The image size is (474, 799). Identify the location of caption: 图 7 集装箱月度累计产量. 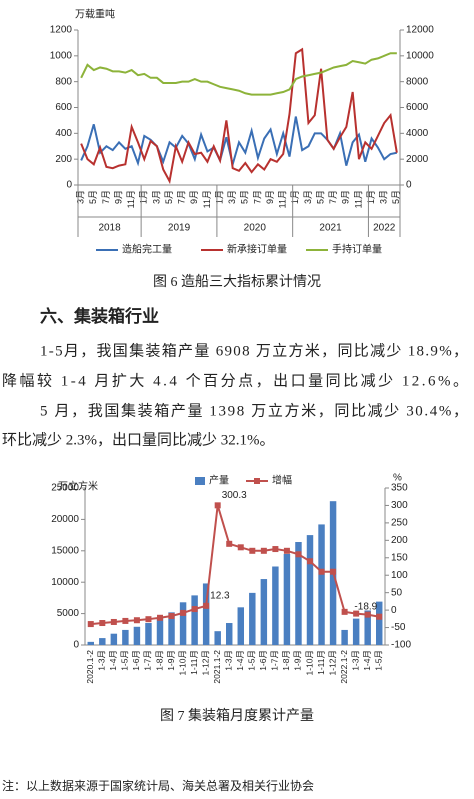
(237, 715).